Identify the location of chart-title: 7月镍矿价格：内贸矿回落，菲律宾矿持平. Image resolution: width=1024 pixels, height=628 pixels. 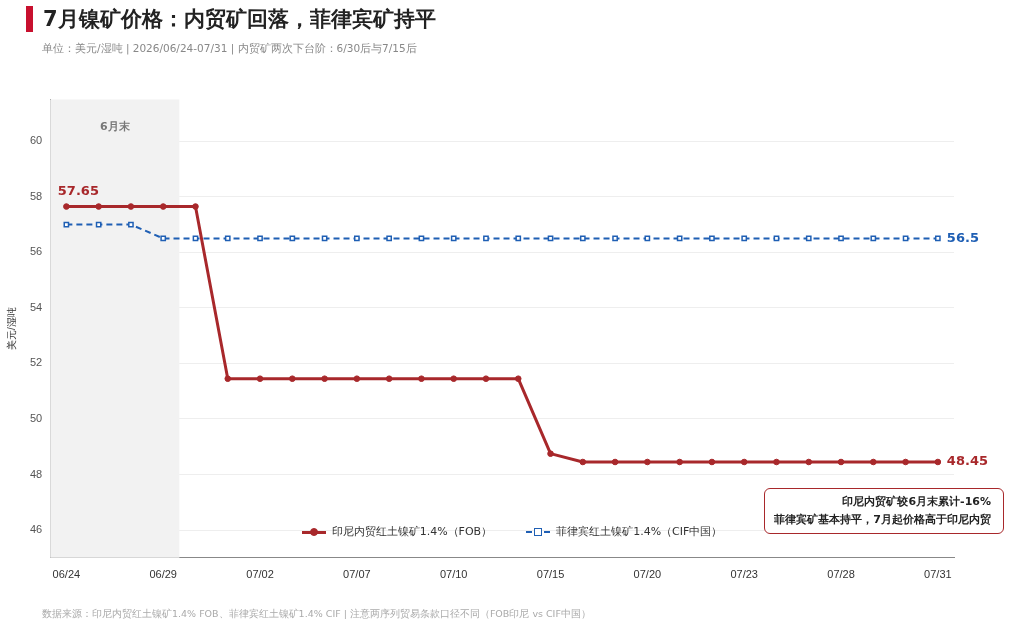
(231, 19).